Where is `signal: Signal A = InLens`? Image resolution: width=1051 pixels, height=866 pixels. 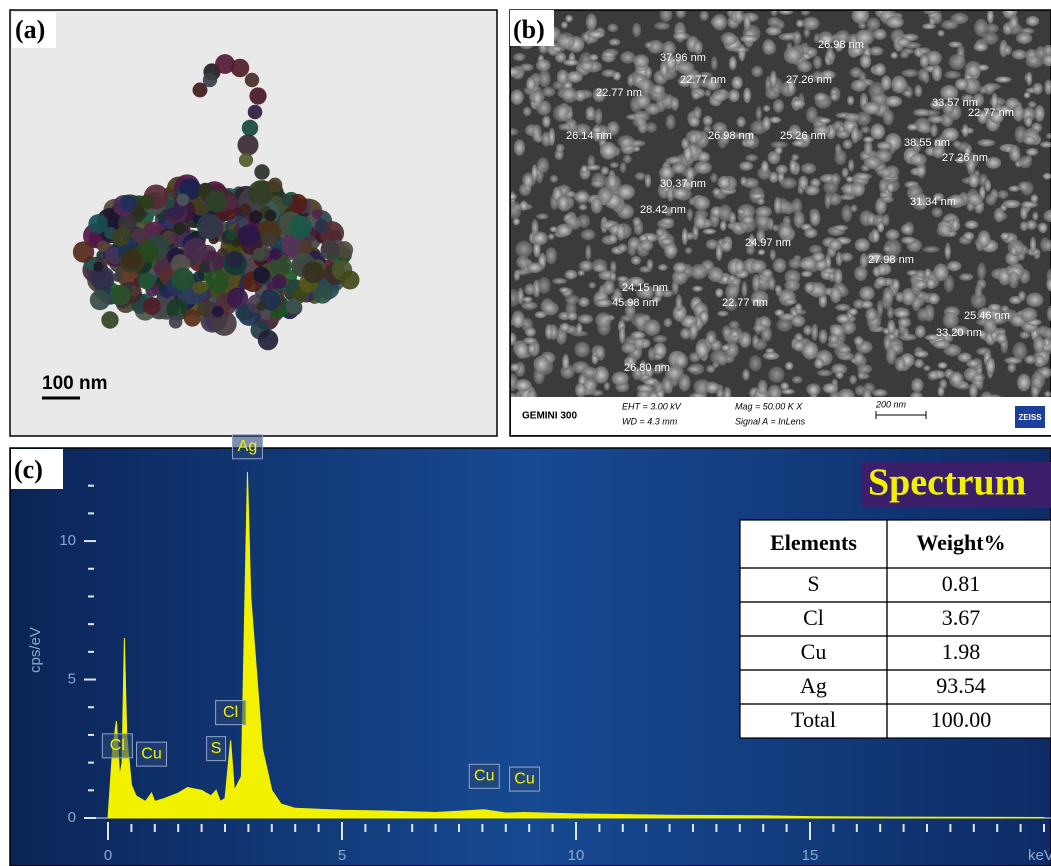 signal: Signal A = InLens is located at coordinates (770, 421).